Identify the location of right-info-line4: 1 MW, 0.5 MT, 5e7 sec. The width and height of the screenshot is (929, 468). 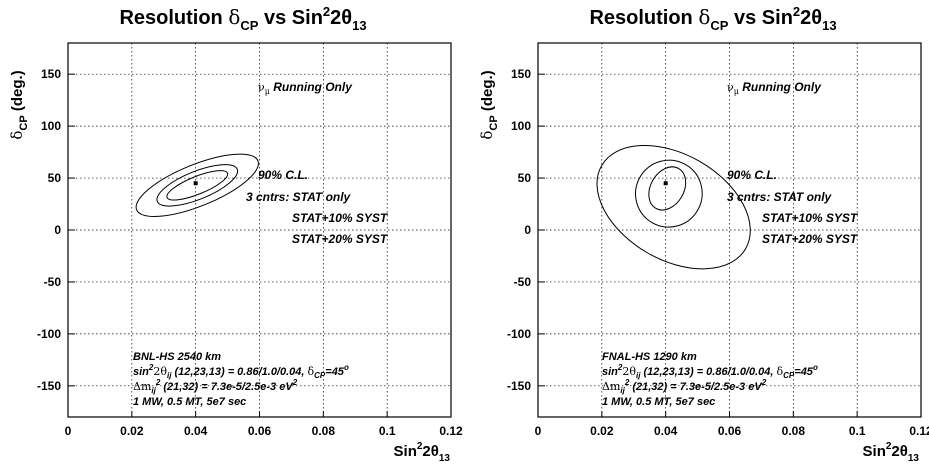
(658, 402).